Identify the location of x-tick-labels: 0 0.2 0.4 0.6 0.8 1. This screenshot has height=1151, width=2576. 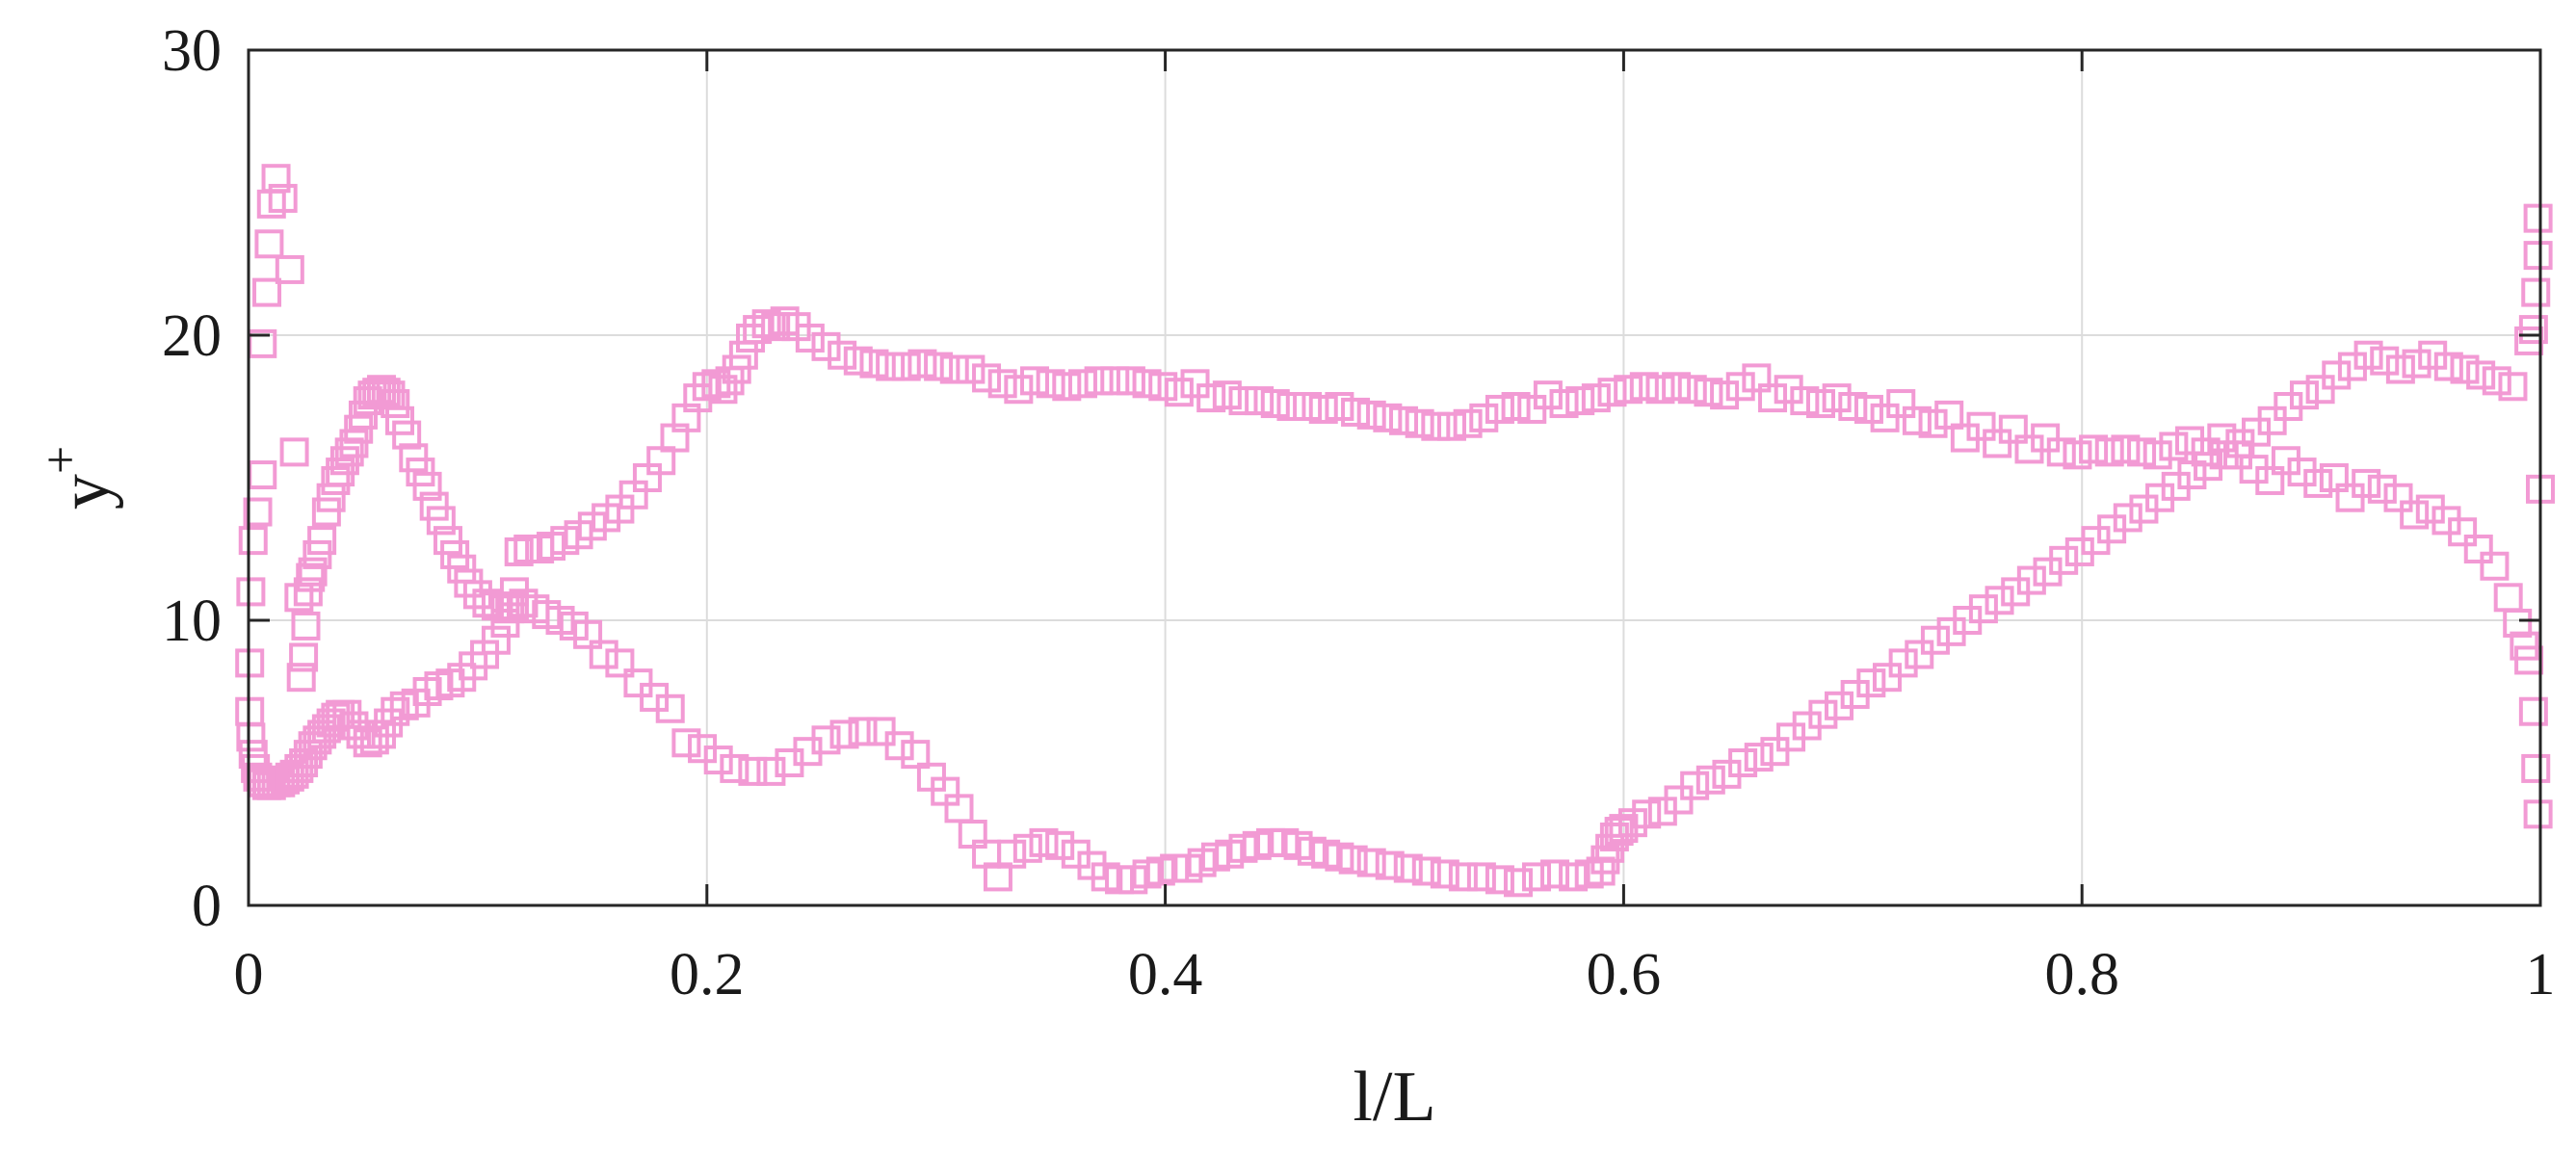
(1395, 975).